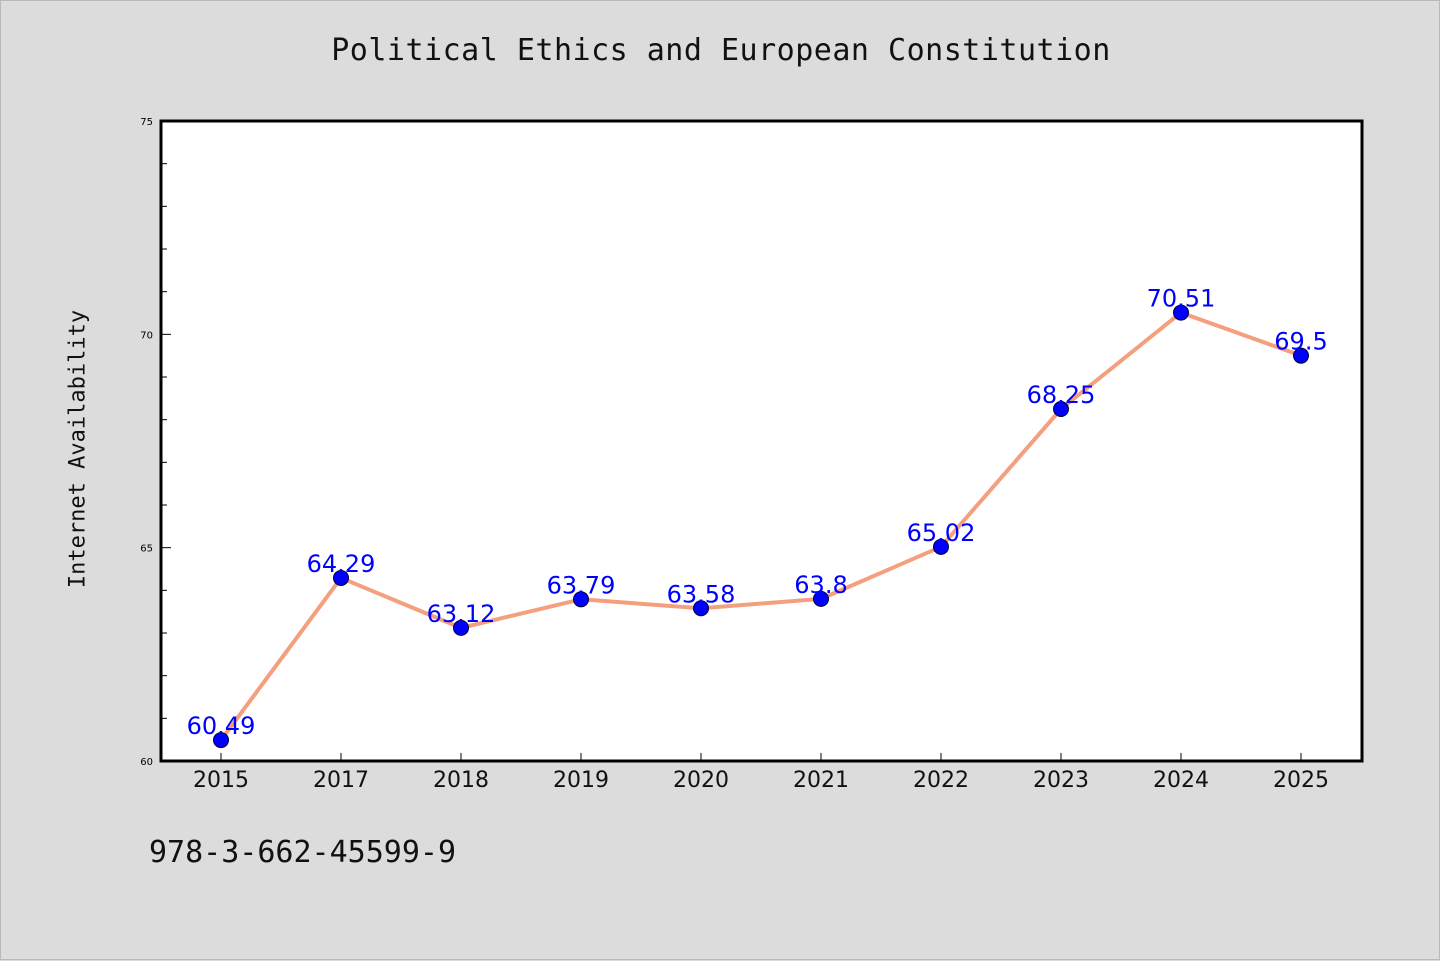  What do you see at coordinates (146, 549) in the screenshot?
I see `y-tick-label: 65` at bounding box center [146, 549].